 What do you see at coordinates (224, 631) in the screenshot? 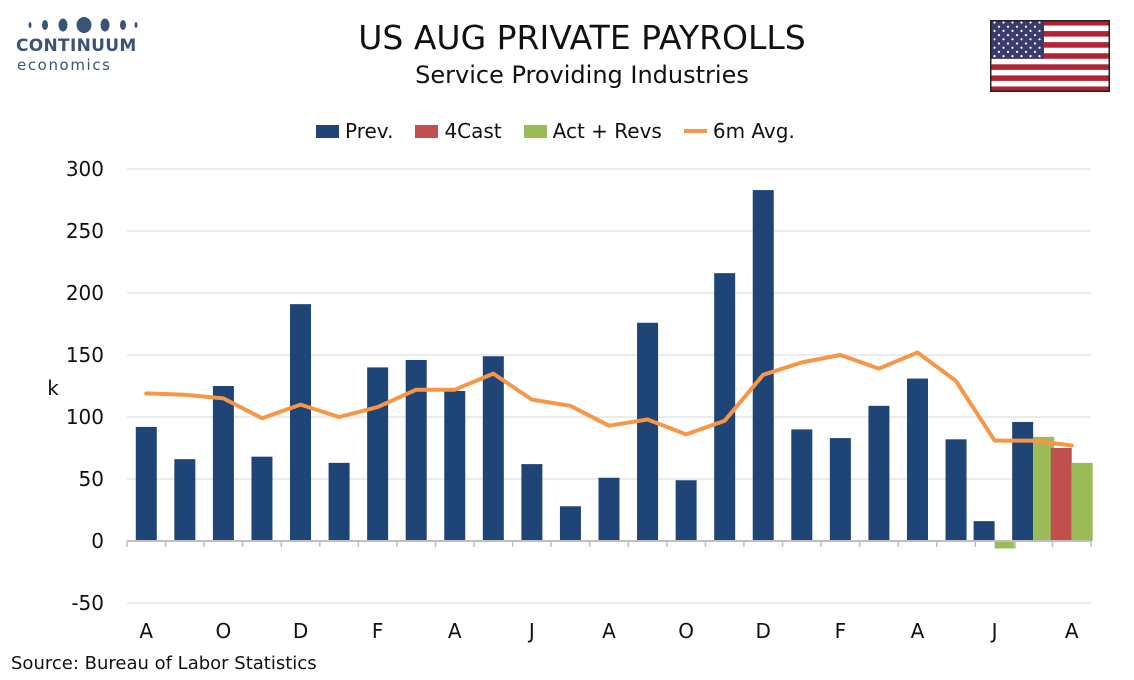
I see `x-tick-label: O` at bounding box center [224, 631].